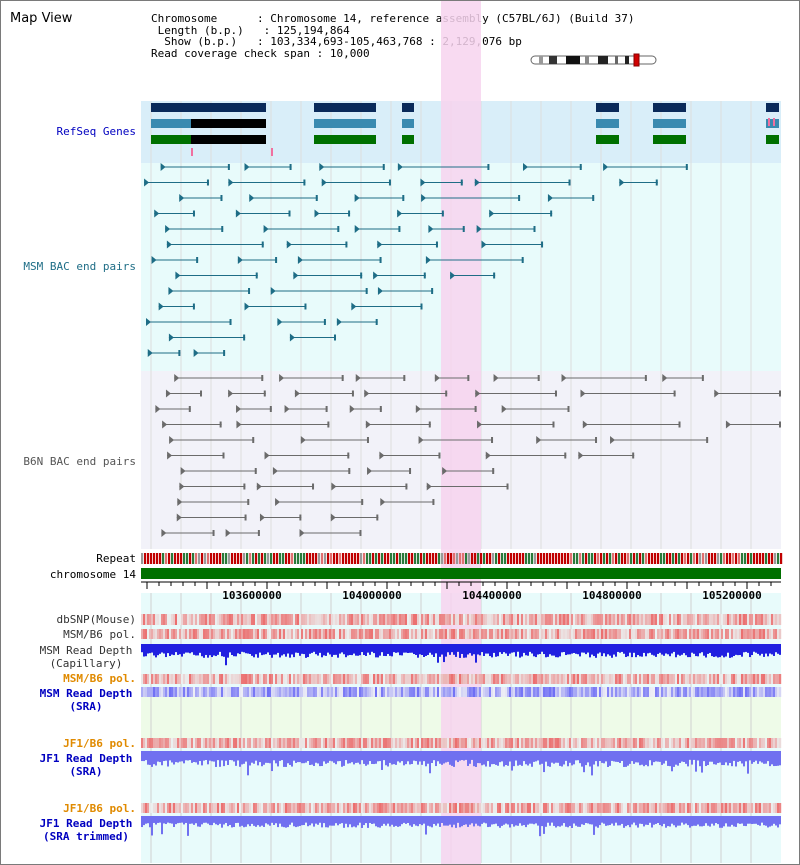 Image resolution: width=800 pixels, height=865 pixels. What do you see at coordinates (92, 574) in the screenshot?
I see `track-label-chromosome: chromosome 14` at bounding box center [92, 574].